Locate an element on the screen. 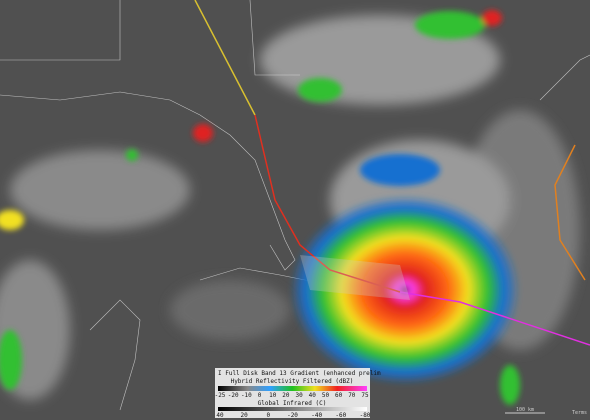 This screenshot has height=420, width=590. infrared-tick: 40 is located at coordinates (220, 415).